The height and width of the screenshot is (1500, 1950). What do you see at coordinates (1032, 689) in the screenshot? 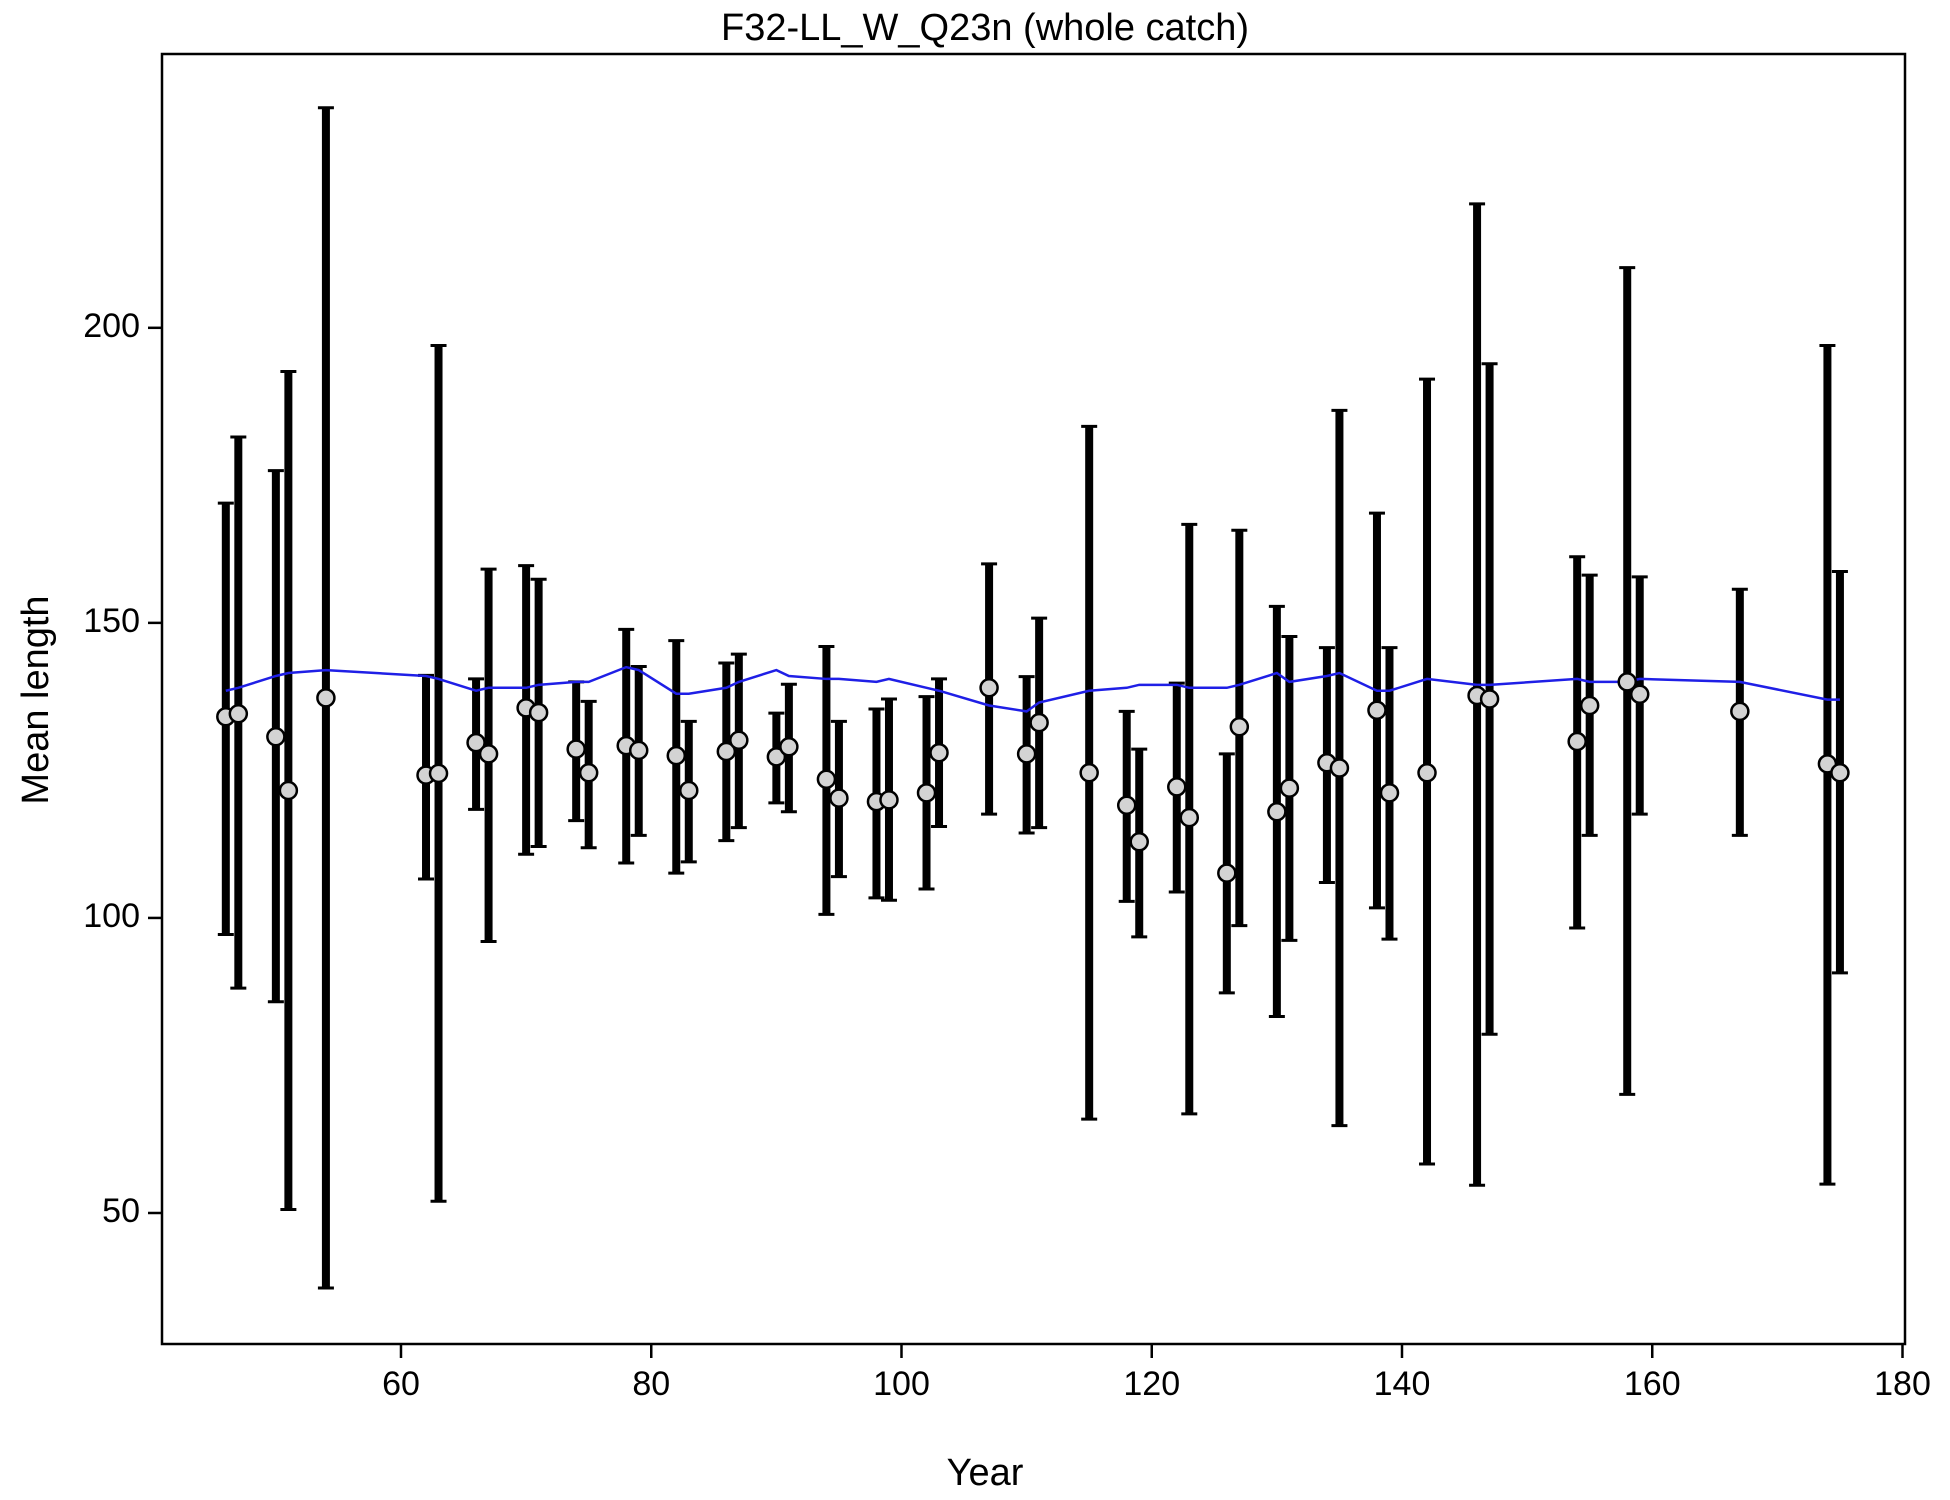
I see `expected-line` at bounding box center [1032, 689].